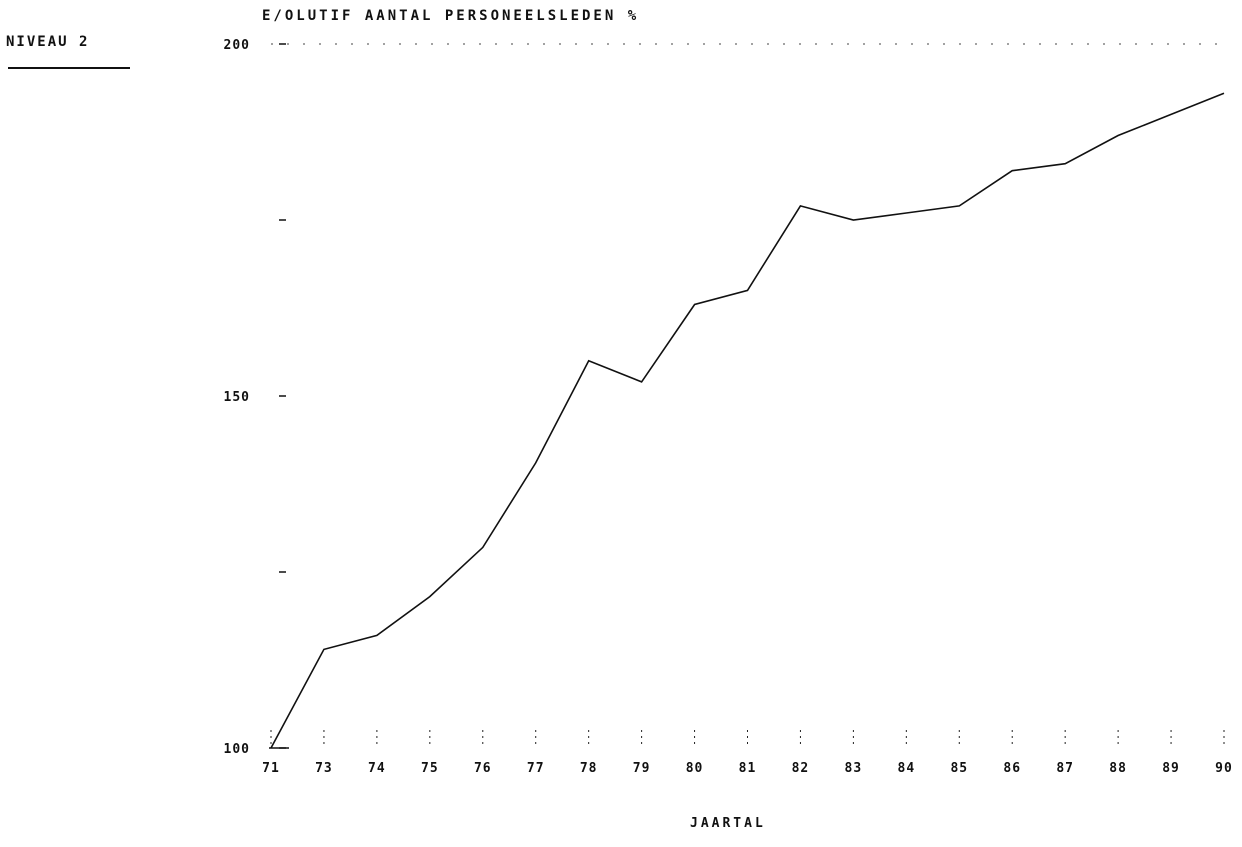 This screenshot has height=847, width=1242. Describe the element at coordinates (536, 768) in the screenshot. I see `x-tick-label: 77` at that location.